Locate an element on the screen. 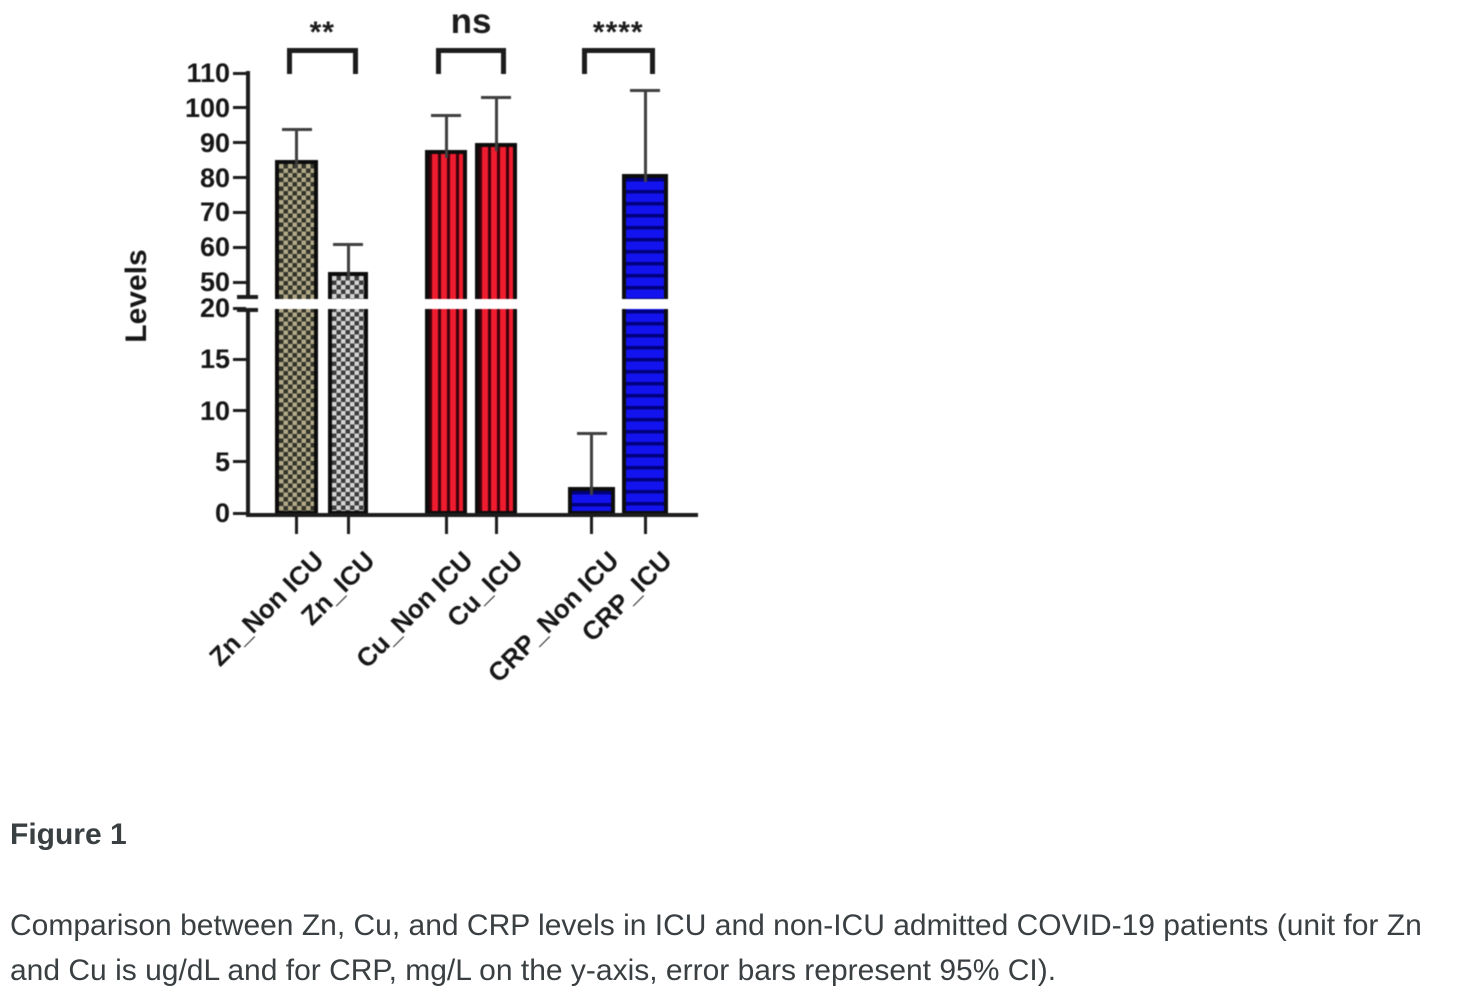 The height and width of the screenshot is (998, 1470). error-cap-zn-non-icu is located at coordinates (296, 129).